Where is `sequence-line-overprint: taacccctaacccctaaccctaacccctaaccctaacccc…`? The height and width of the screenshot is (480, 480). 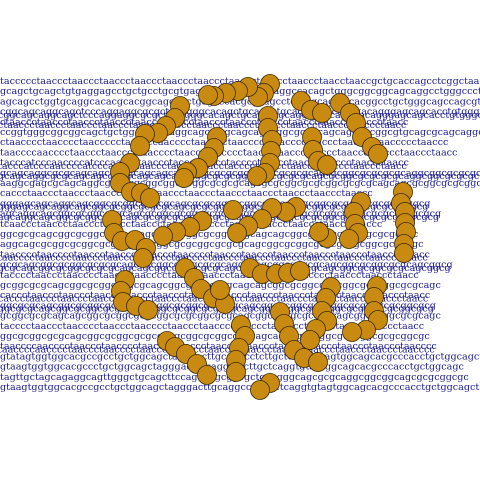 sequence-line-overprint: taacccctaacccctaaccctaacccctaaccctaacccc… is located at coordinates (214, 258).